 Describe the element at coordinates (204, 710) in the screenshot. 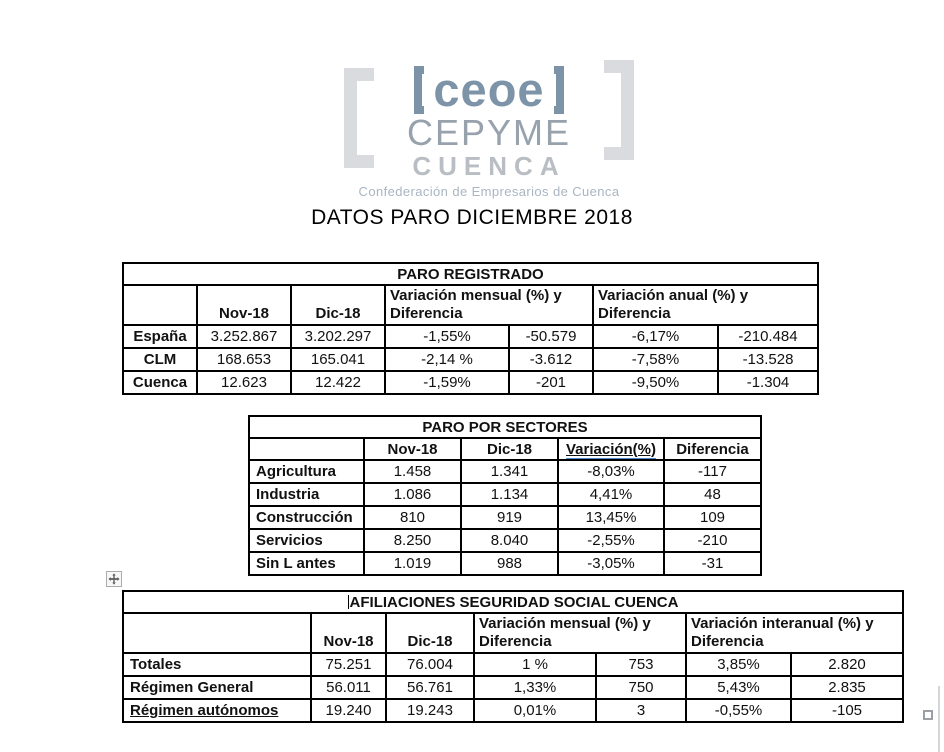

I see `regimen-autonomos-underlined-text: Régimen autónomos` at that location.